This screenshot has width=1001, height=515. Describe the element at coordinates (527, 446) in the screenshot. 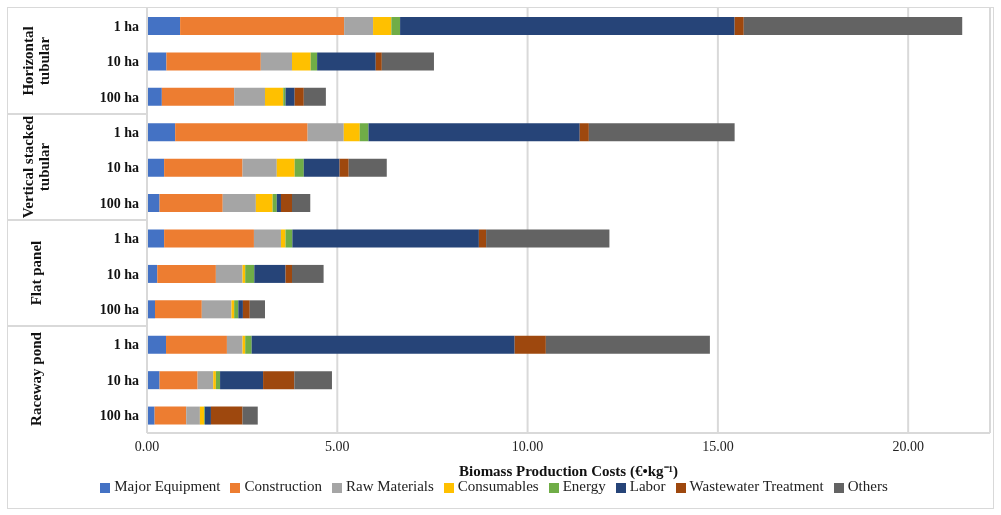

I see `x-tick-label: 10.00` at that location.